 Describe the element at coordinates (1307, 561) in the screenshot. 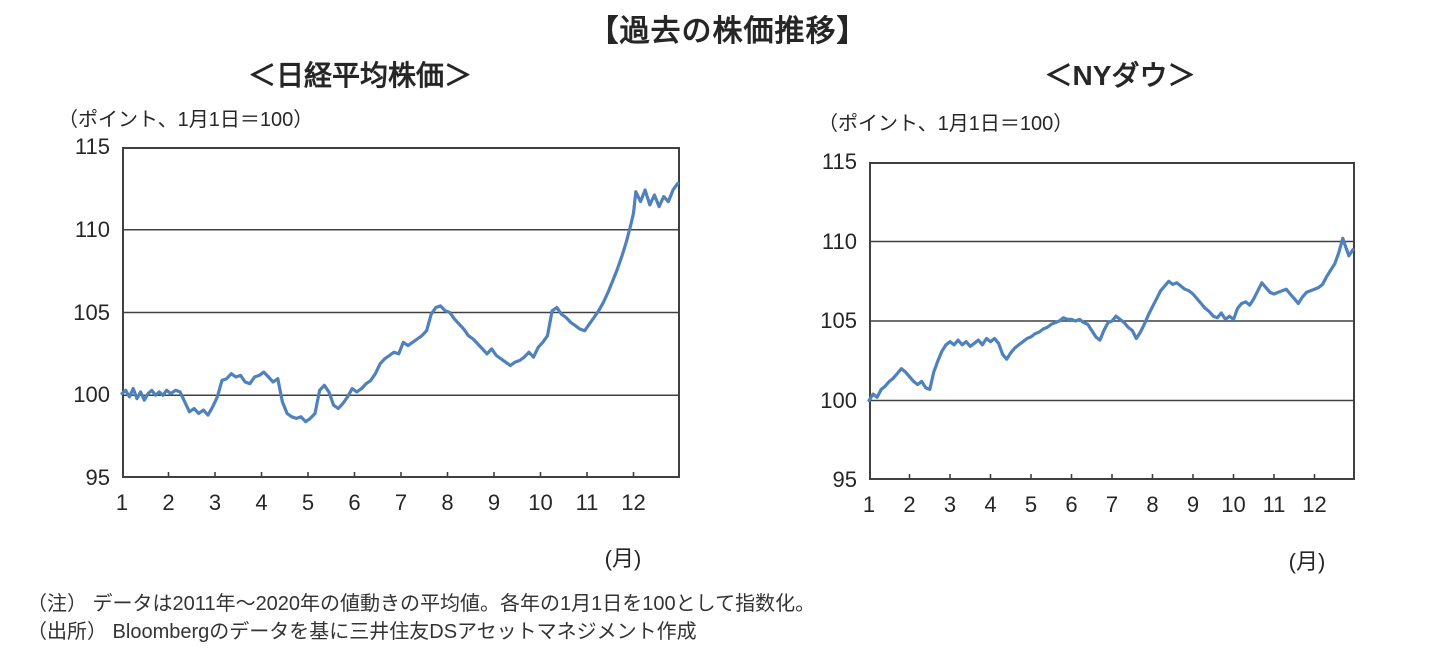

I see `nydow-x-unit-label: (月)` at that location.